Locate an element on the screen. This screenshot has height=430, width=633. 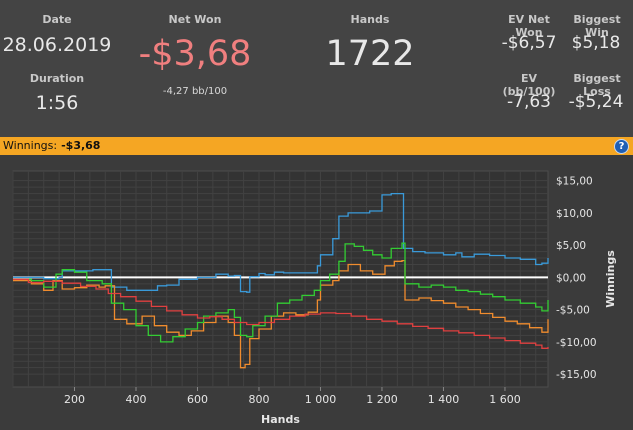
x-tick-label: 800 is located at coordinates (258, 399).